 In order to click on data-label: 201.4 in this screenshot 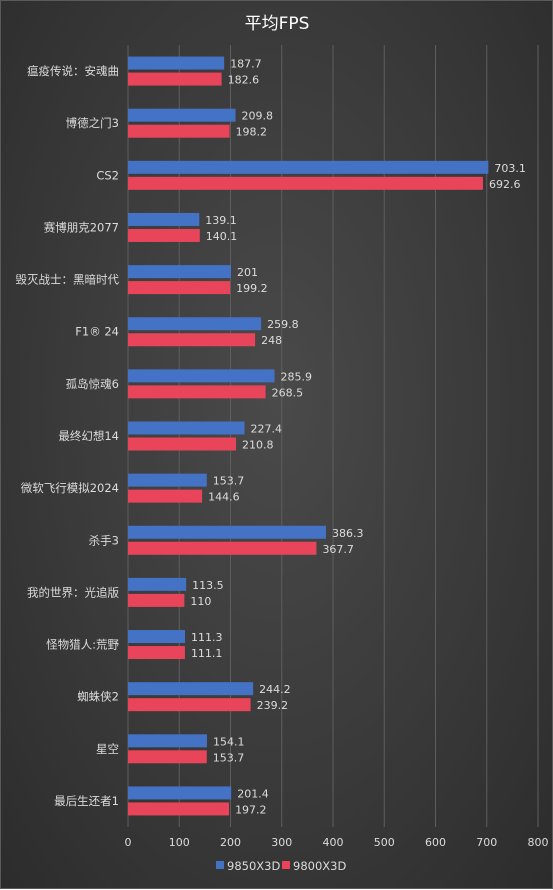, I will do `click(253, 793)`.